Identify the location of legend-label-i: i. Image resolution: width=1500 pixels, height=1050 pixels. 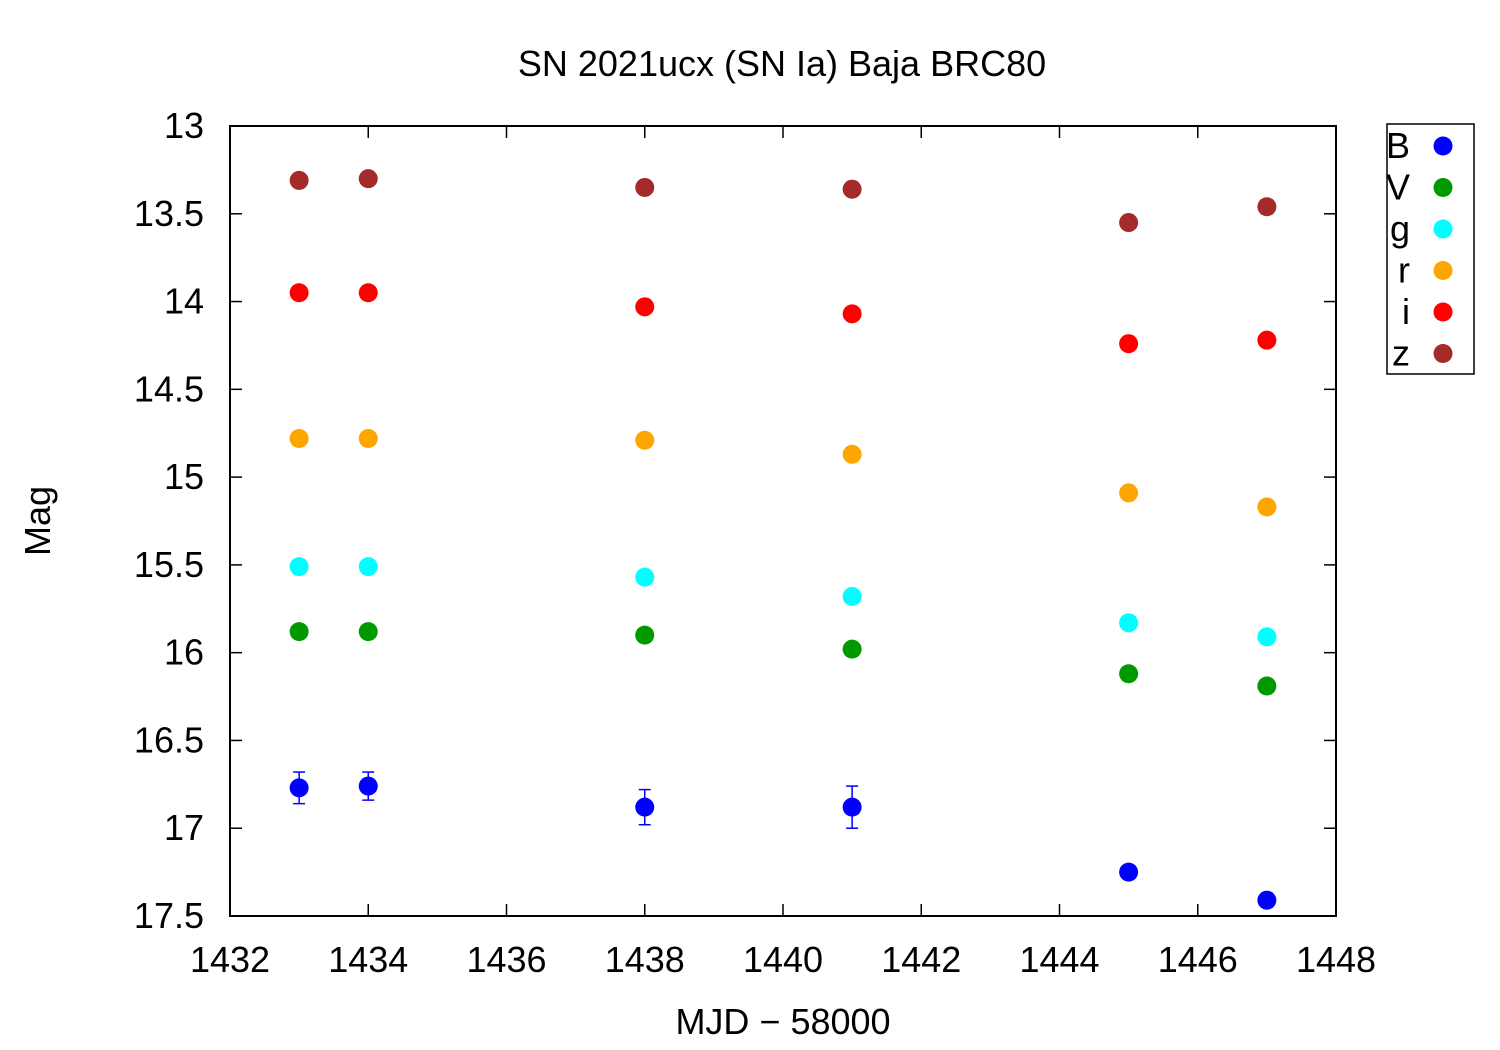
(1406, 311).